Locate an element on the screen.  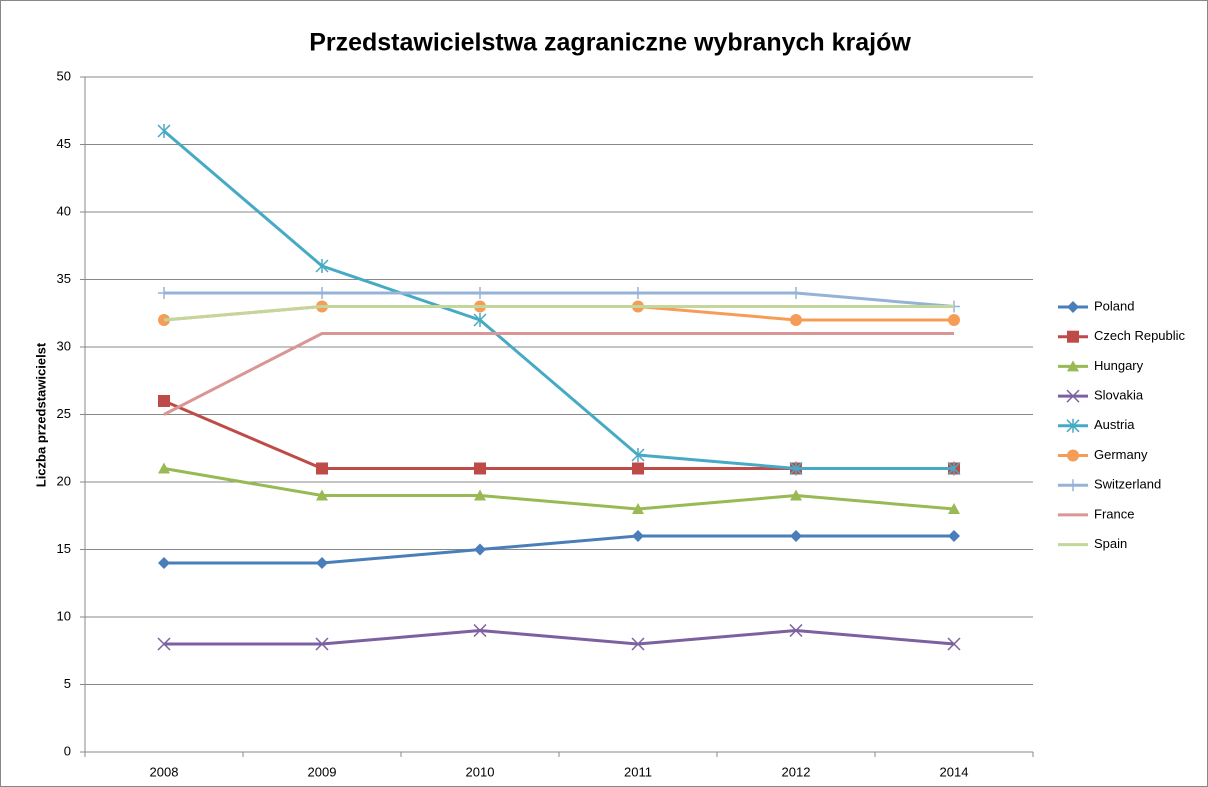
y-tick-label: 15 is located at coordinates (64, 548).